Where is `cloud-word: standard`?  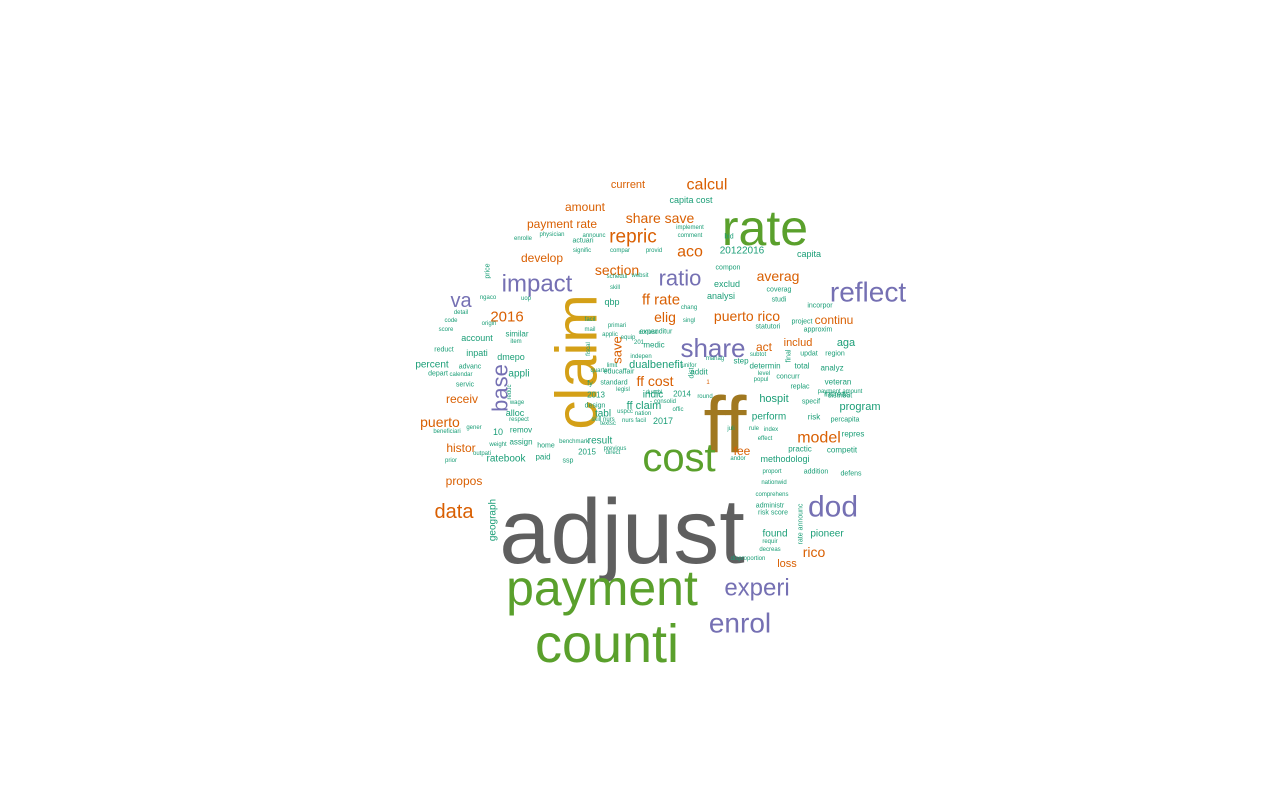 cloud-word: standard is located at coordinates (613, 383).